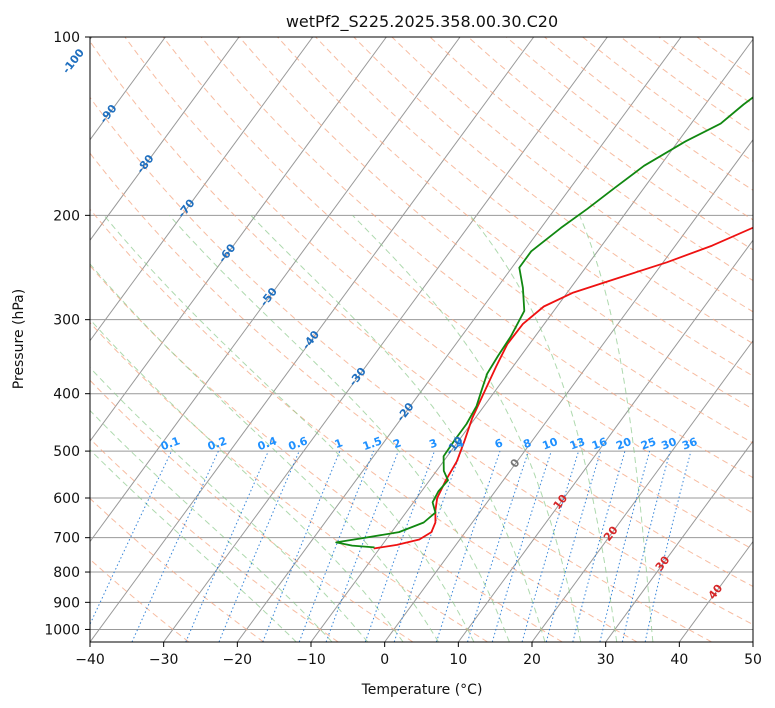 This screenshot has width=775, height=708. Describe the element at coordinates (669, 444) in the screenshot. I see `mixing-ratio-label: 30` at that location.